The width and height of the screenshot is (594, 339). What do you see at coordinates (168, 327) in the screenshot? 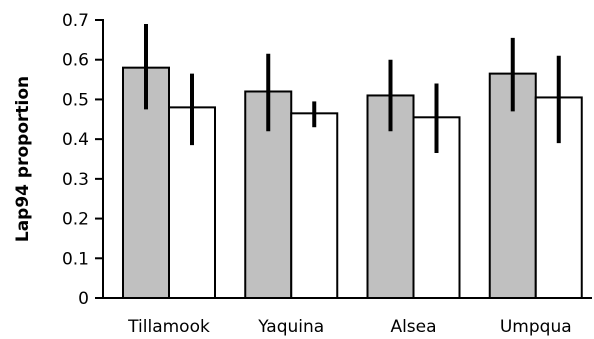
I see `x-tick-label: Tillamook` at bounding box center [168, 327].